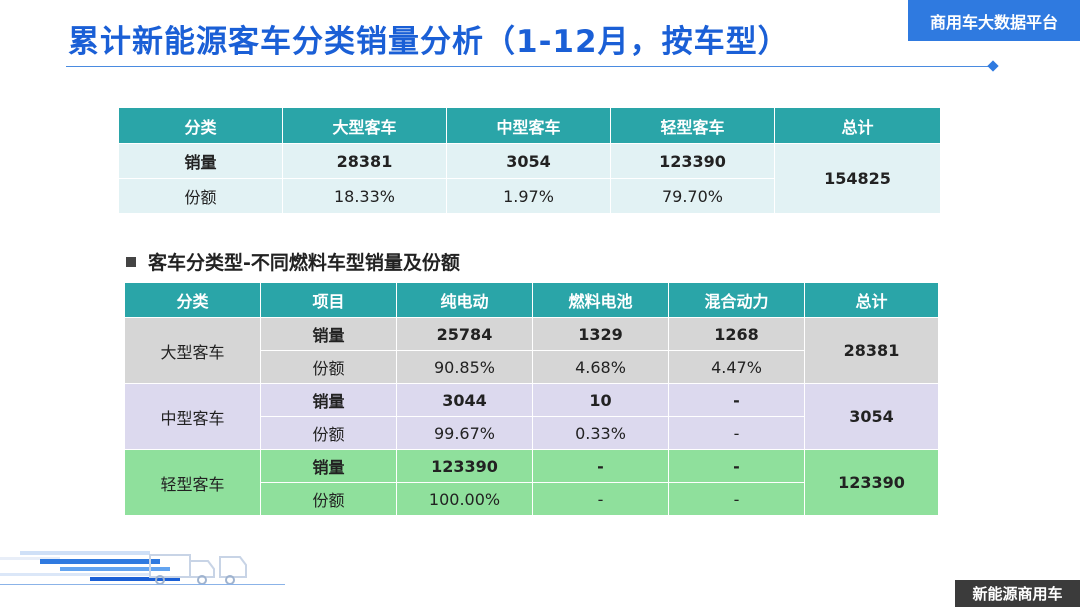 This screenshot has height=607, width=1080. What do you see at coordinates (600, 400) in the screenshot?
I see `cell-fcev-sales: 10` at bounding box center [600, 400].